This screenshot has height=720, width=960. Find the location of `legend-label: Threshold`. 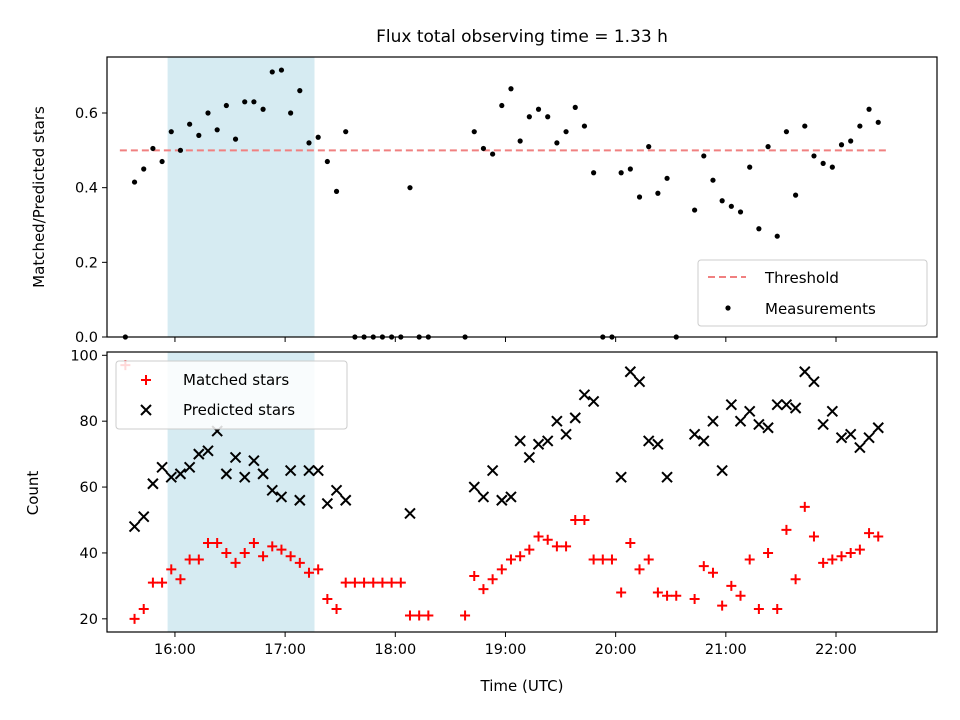

legend-label: Threshold is located at coordinates (801, 278).